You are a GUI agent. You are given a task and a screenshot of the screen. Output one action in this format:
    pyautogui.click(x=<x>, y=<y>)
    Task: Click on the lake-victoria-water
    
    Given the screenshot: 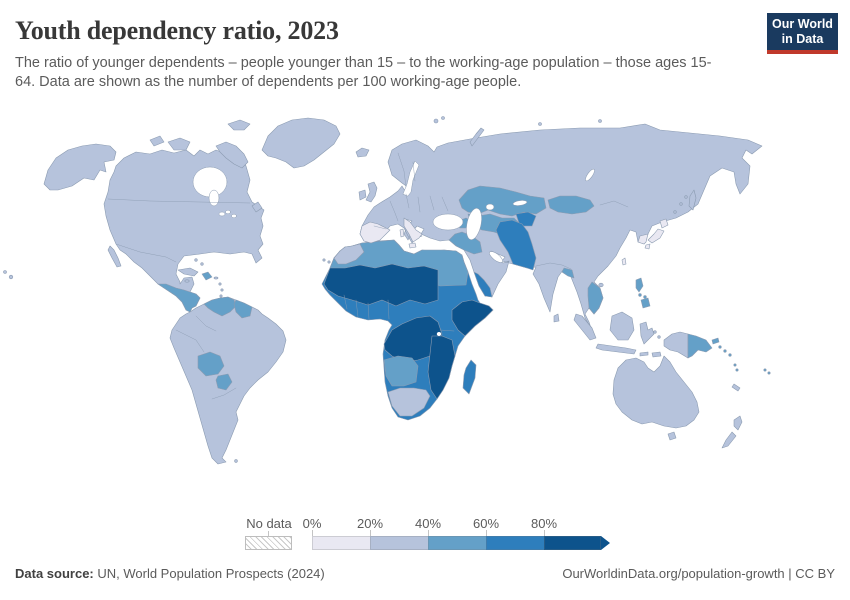 What is the action you would take?
    pyautogui.click(x=439, y=334)
    